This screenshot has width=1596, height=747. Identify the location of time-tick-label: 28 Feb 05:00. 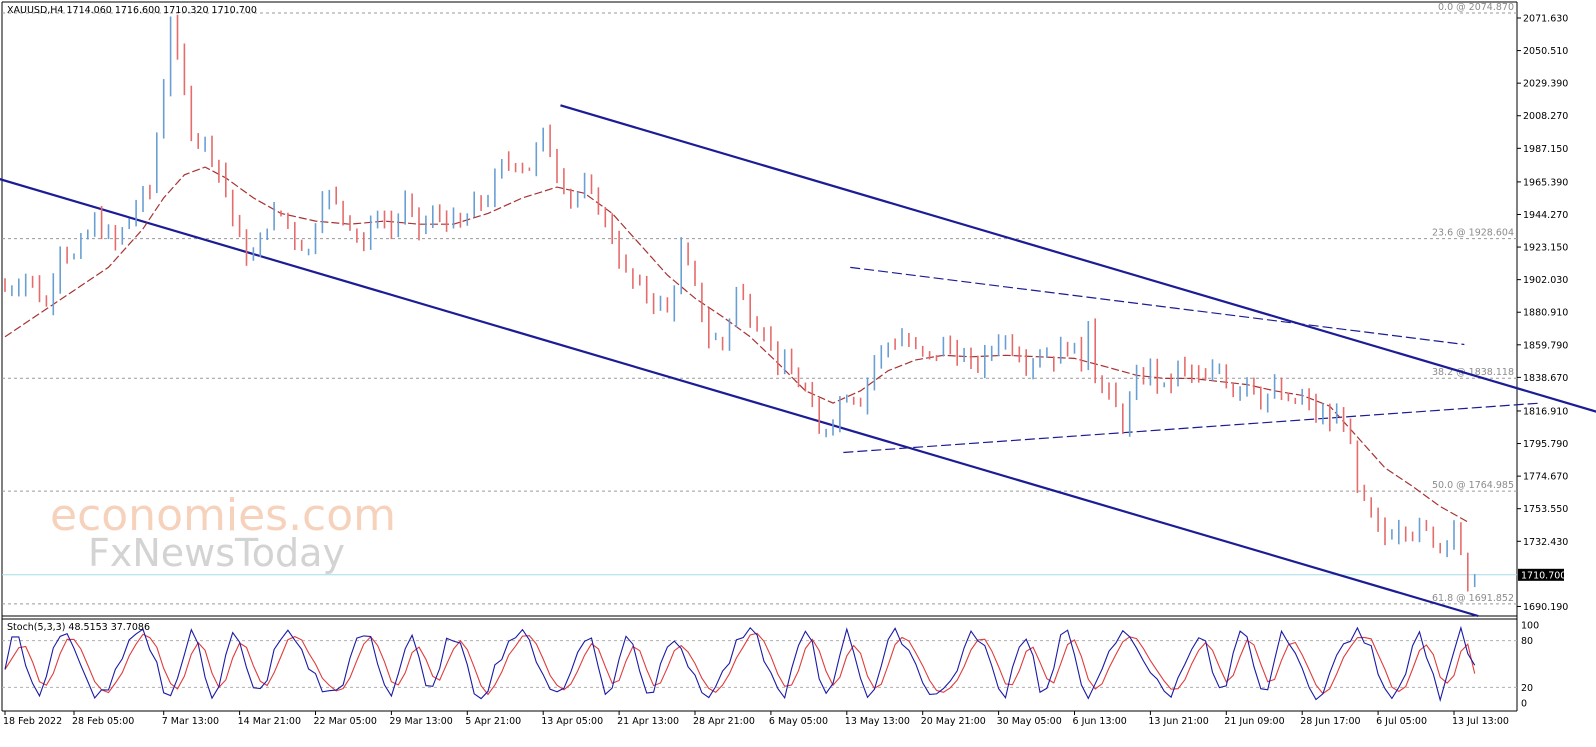
(103, 721).